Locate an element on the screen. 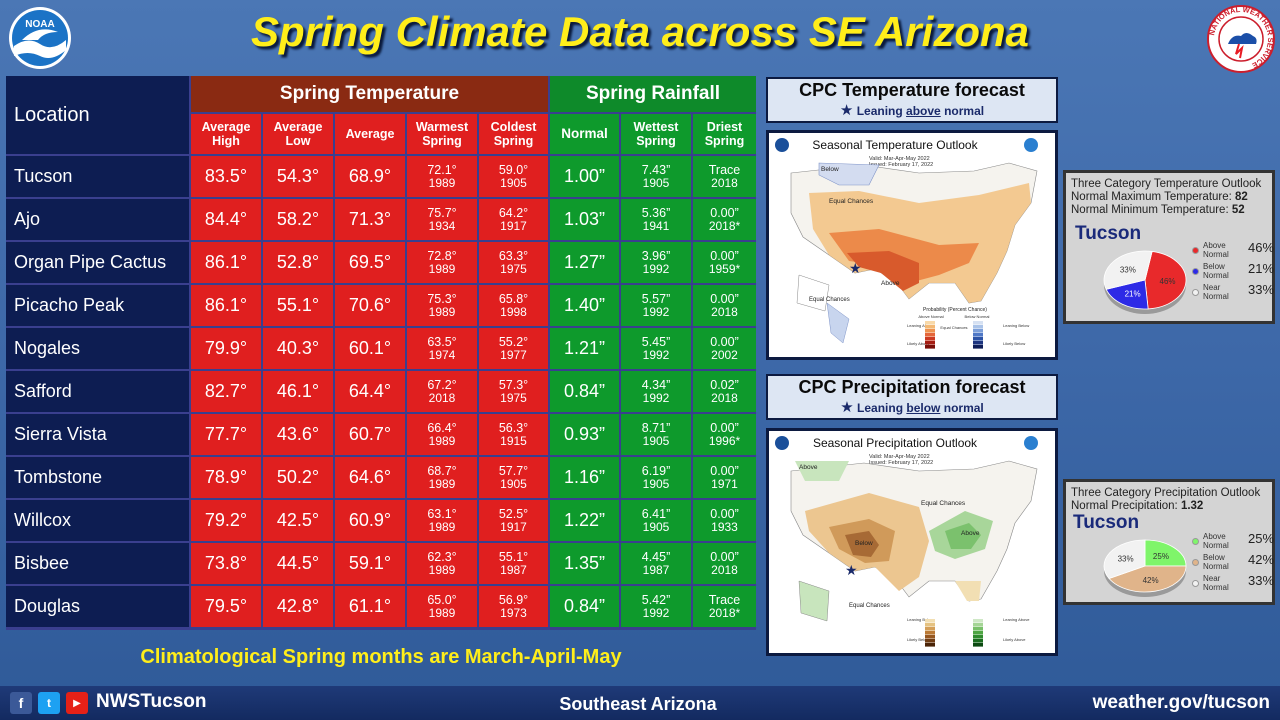  youtube-icon: ▶ is located at coordinates (77, 703).